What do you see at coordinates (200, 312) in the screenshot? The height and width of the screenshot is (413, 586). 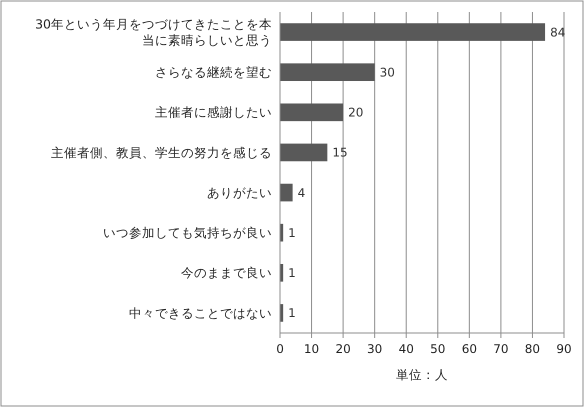 I see `y-tick-label: 中々できることではない` at bounding box center [200, 312].